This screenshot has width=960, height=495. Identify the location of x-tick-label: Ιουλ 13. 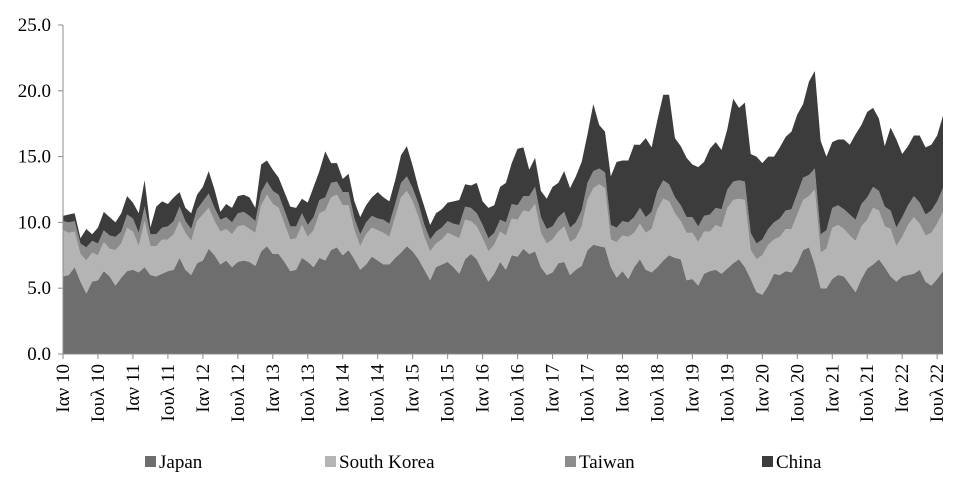
(308, 393).